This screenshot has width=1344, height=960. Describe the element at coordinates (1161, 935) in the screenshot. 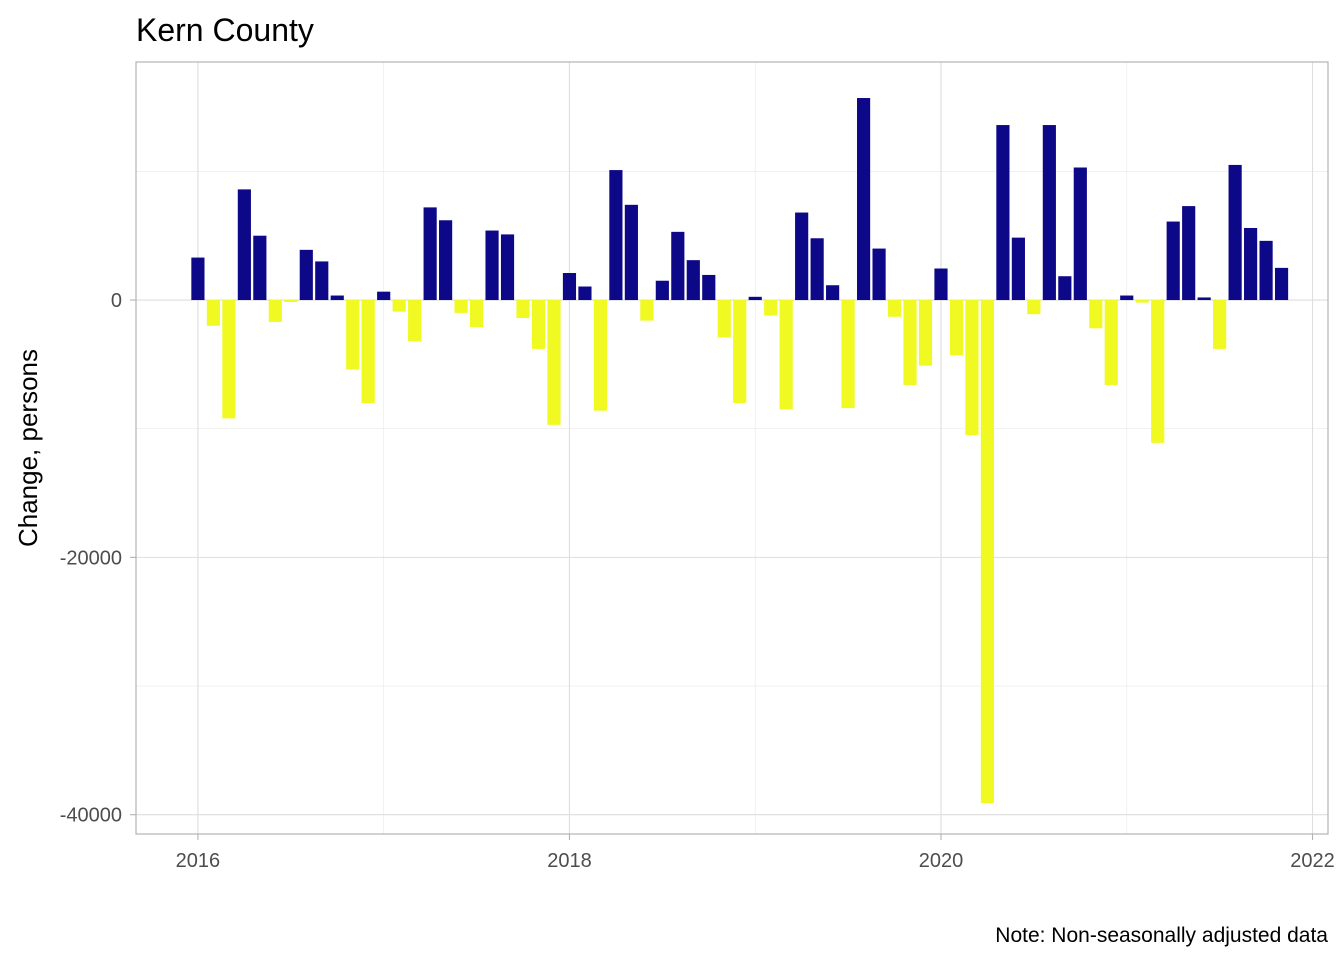

I see `caption-note: Note: Non-seasonally adjusted data` at that location.